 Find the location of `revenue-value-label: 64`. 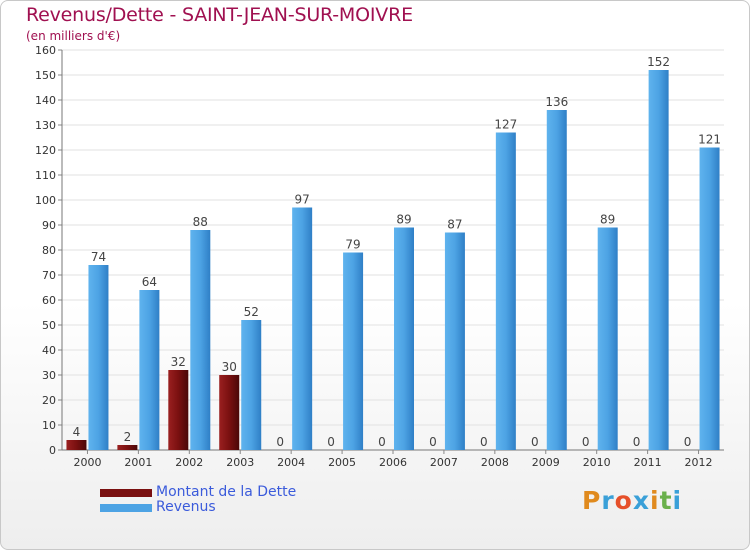

revenue-value-label: 64 is located at coordinates (149, 282).